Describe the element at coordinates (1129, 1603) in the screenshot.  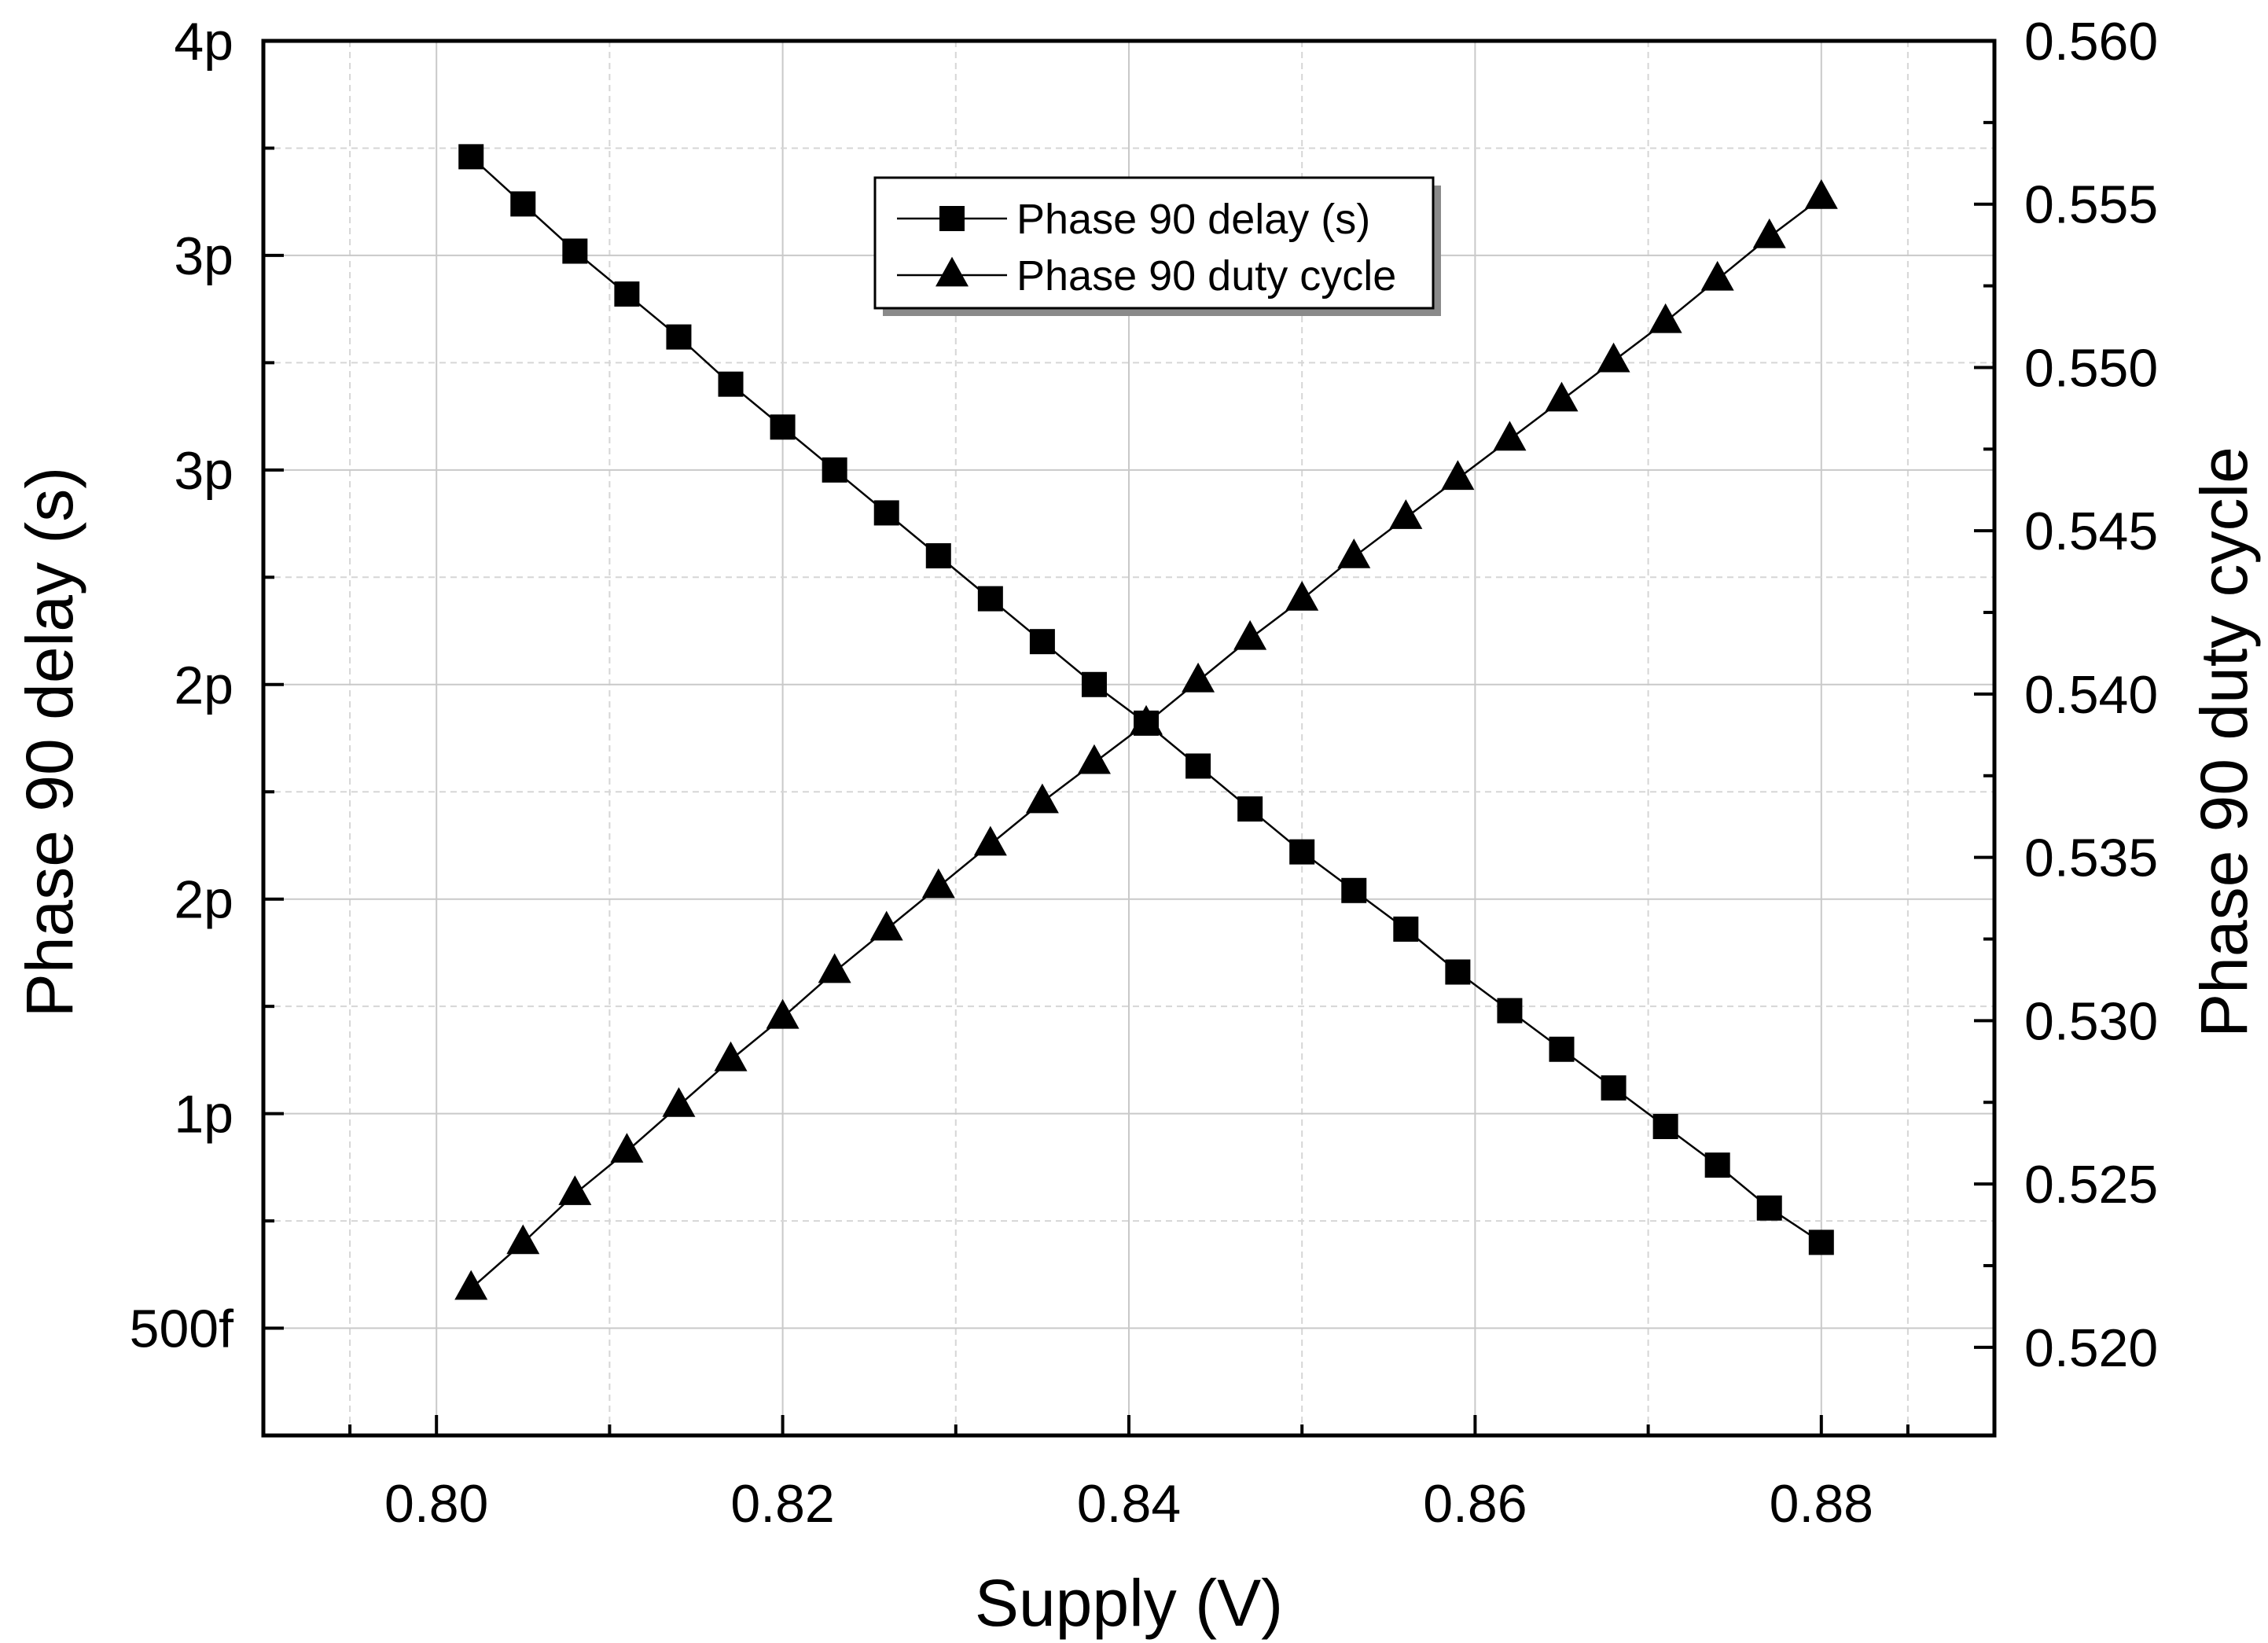
I see `x-axis-title: Supply (V)` at that location.